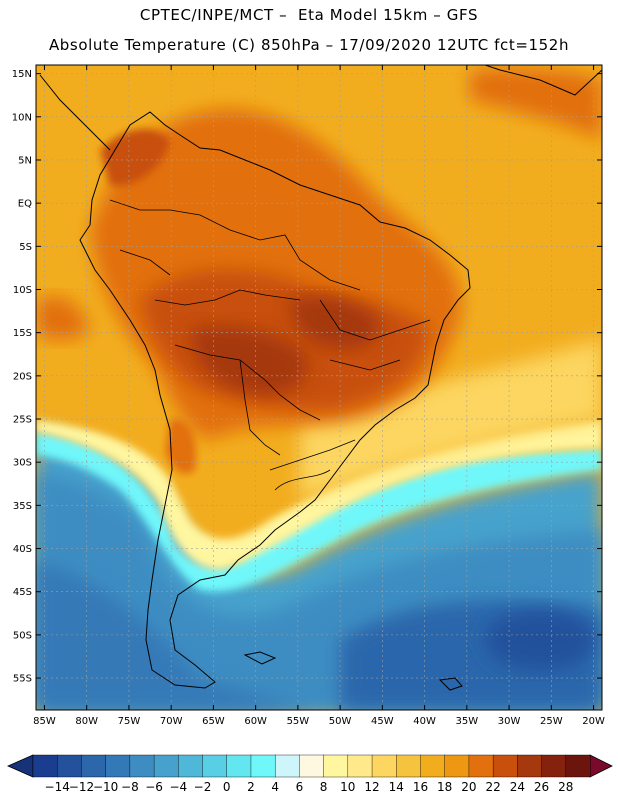 Image resolution: width=618 pixels, height=800 pixels. What do you see at coordinates (171, 721) in the screenshot?
I see `lon-label: 70W` at bounding box center [171, 721].